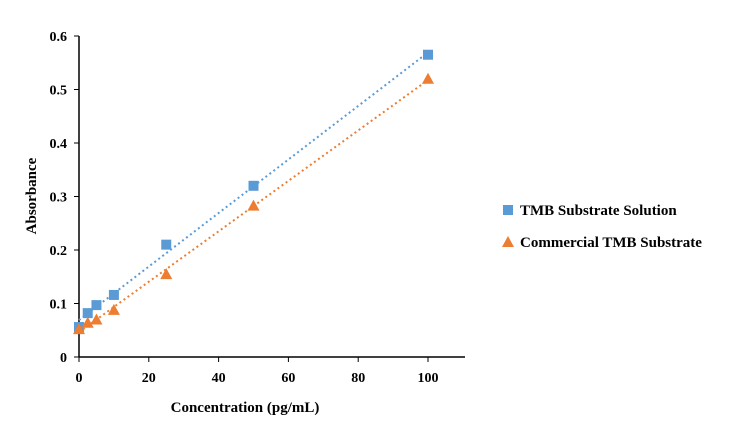 The width and height of the screenshot is (749, 441). I want to click on x-tick-label: 80, so click(358, 378).